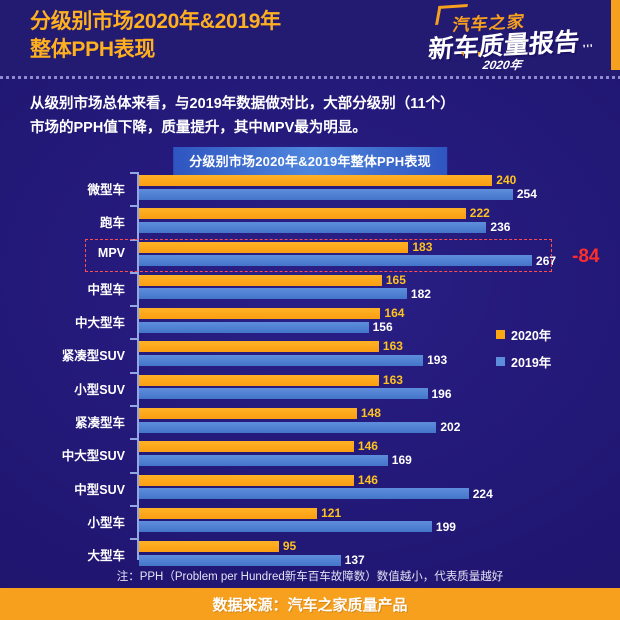 This screenshot has width=620, height=620. I want to click on chart-row: 微型车 240 254, so click(310, 188).